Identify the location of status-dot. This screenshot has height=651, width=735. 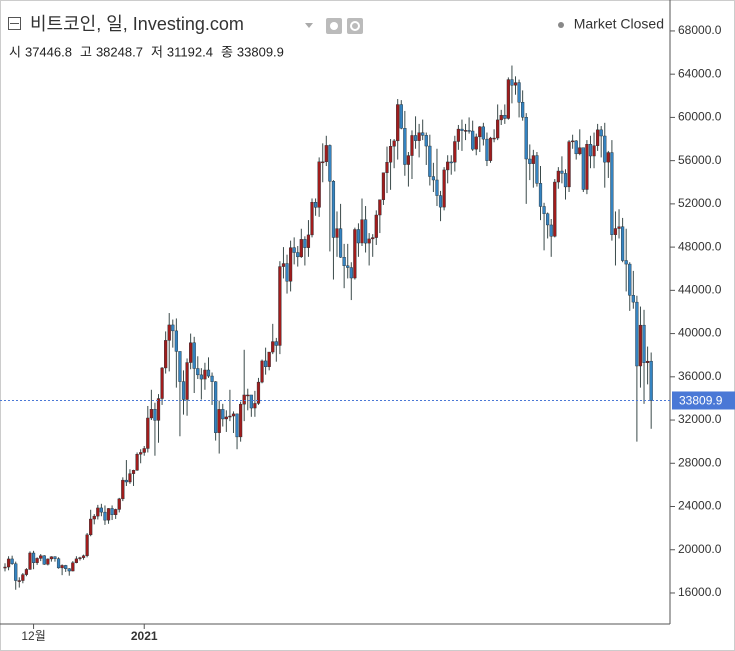
(561, 25).